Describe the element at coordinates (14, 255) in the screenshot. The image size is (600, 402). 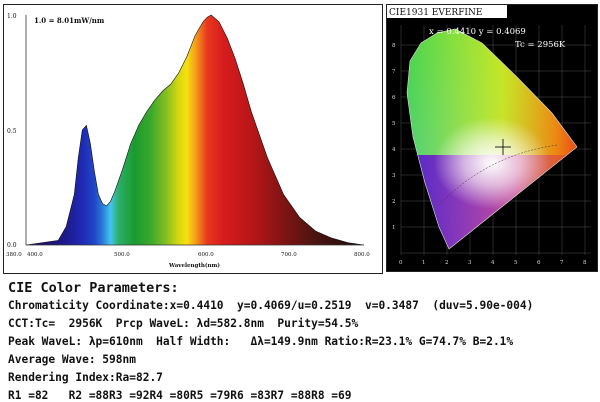
I see `x-tick-label: 380.0` at that location.